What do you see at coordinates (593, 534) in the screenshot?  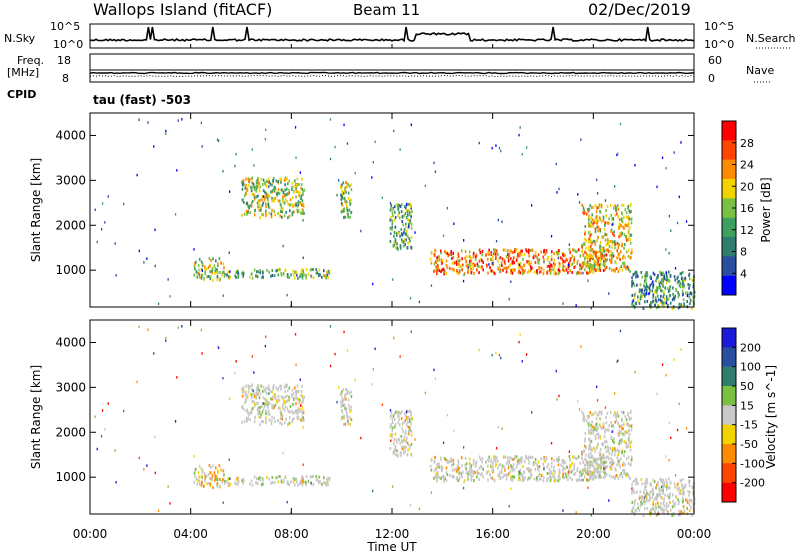 I see `x-tick-label: 20:00` at bounding box center [593, 534].